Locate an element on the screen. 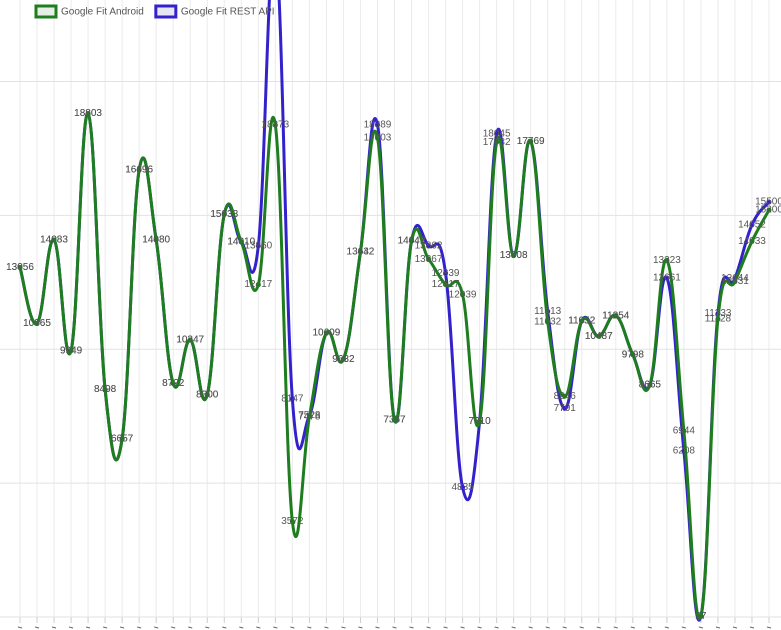 The height and width of the screenshot is (630, 781). legend-label: Google Fit REST API is located at coordinates (228, 12).